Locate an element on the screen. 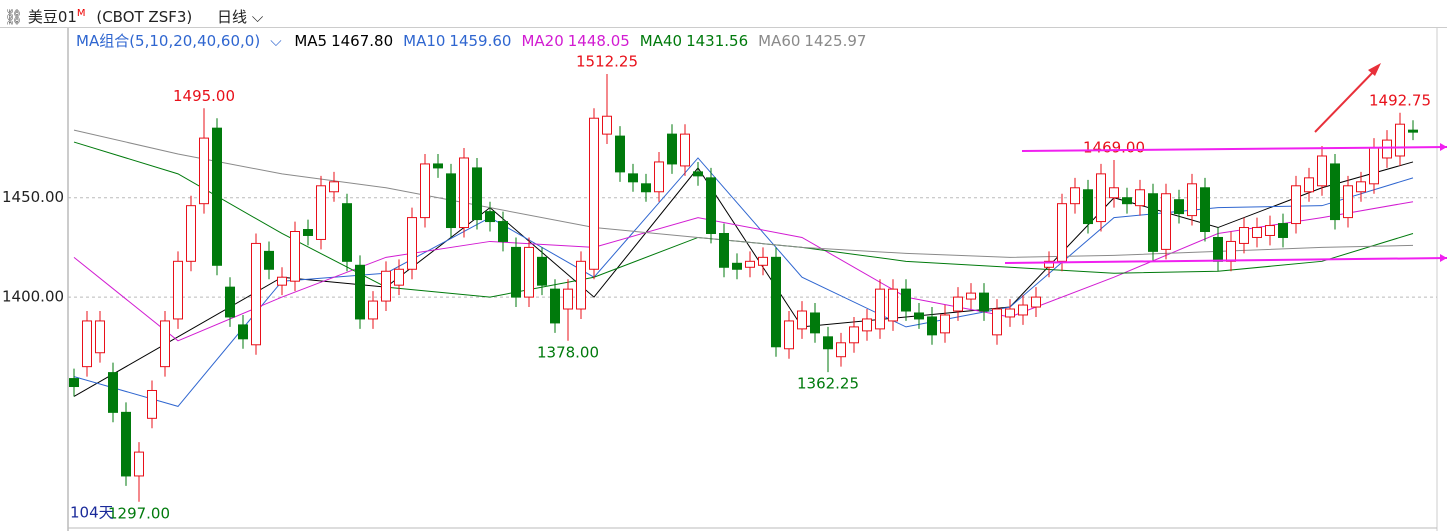 The height and width of the screenshot is (531, 1447). legend-value: 1425.97 is located at coordinates (835, 41).